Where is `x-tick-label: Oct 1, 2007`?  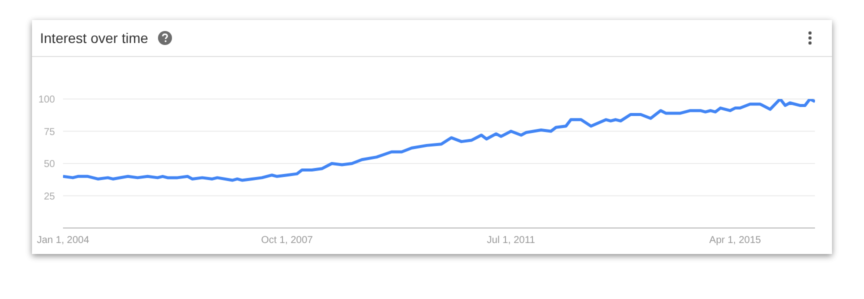
x-tick-label: Oct 1, 2007 is located at coordinates (287, 240).